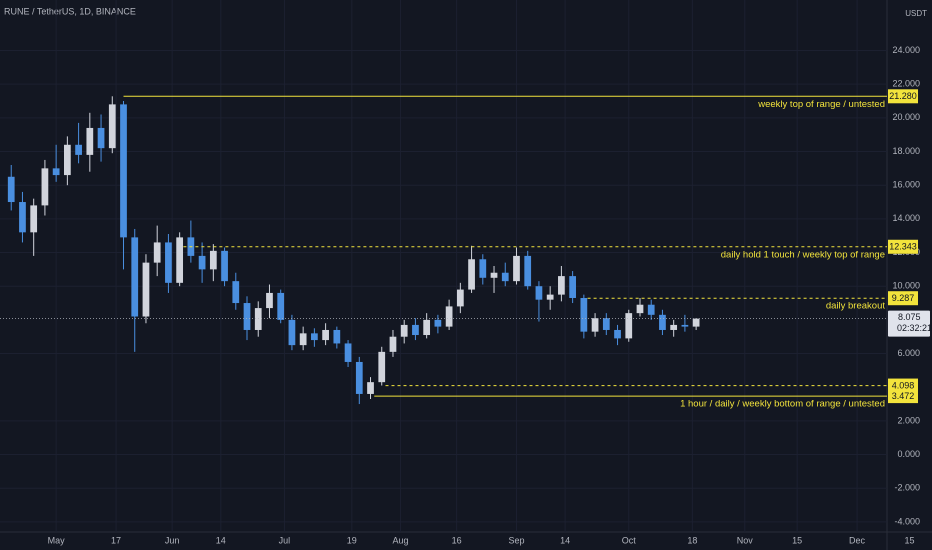  Describe the element at coordinates (172, 540) in the screenshot. I see `x-tick-label: Jun` at that location.